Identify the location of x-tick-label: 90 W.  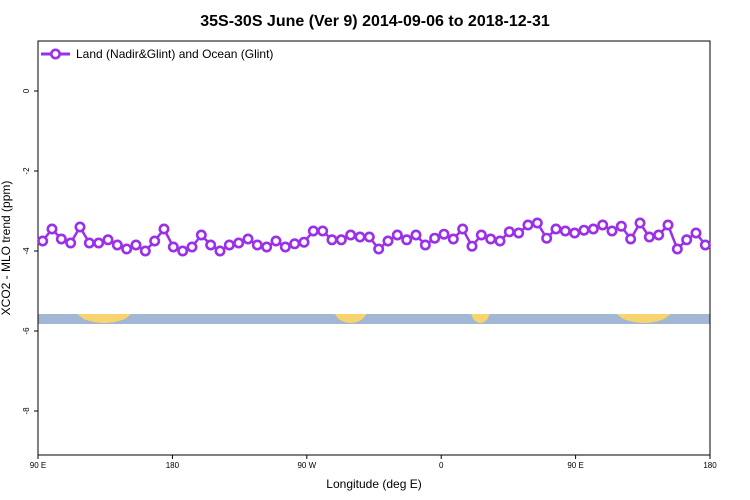
(306, 465).